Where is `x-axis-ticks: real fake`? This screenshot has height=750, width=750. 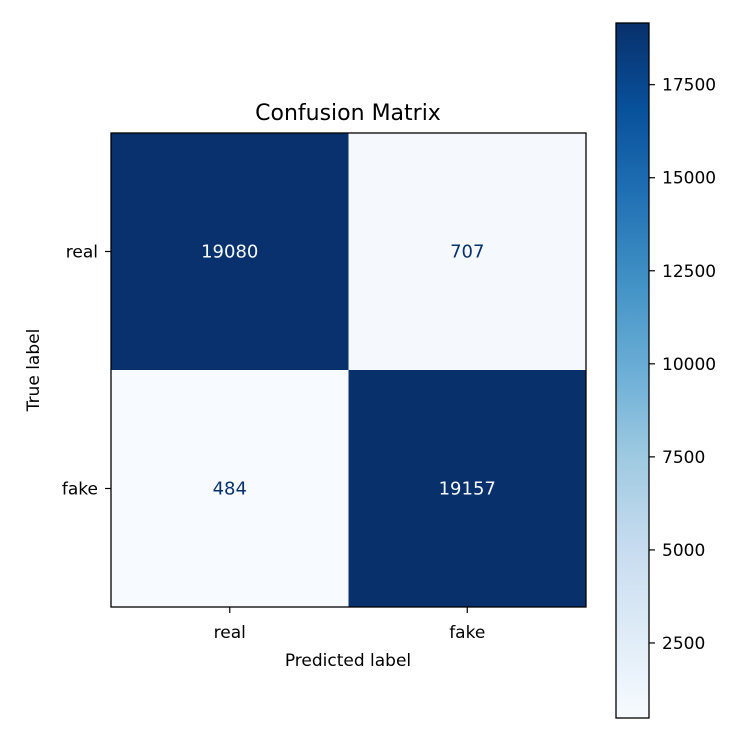 x-axis-ticks: real fake is located at coordinates (349, 625).